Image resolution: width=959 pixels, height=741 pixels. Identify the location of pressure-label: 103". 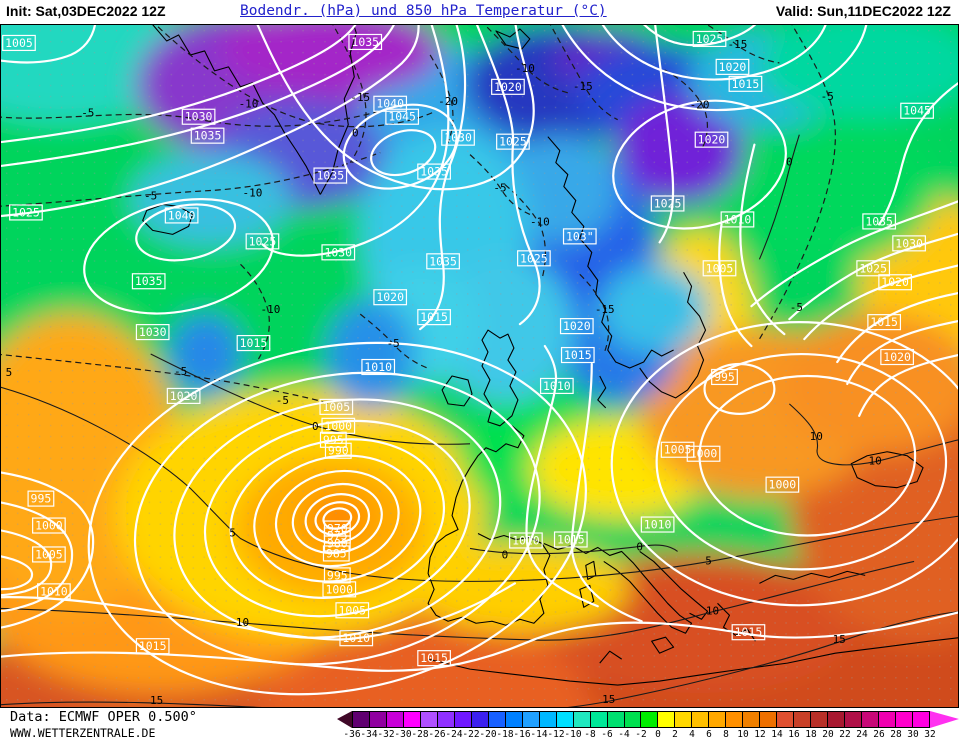
(579, 236).